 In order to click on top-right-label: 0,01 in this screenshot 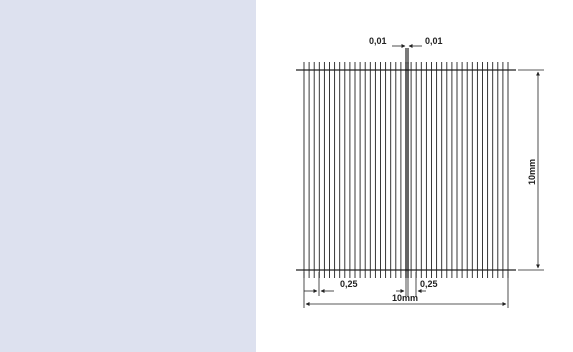, I will do `click(434, 41)`.